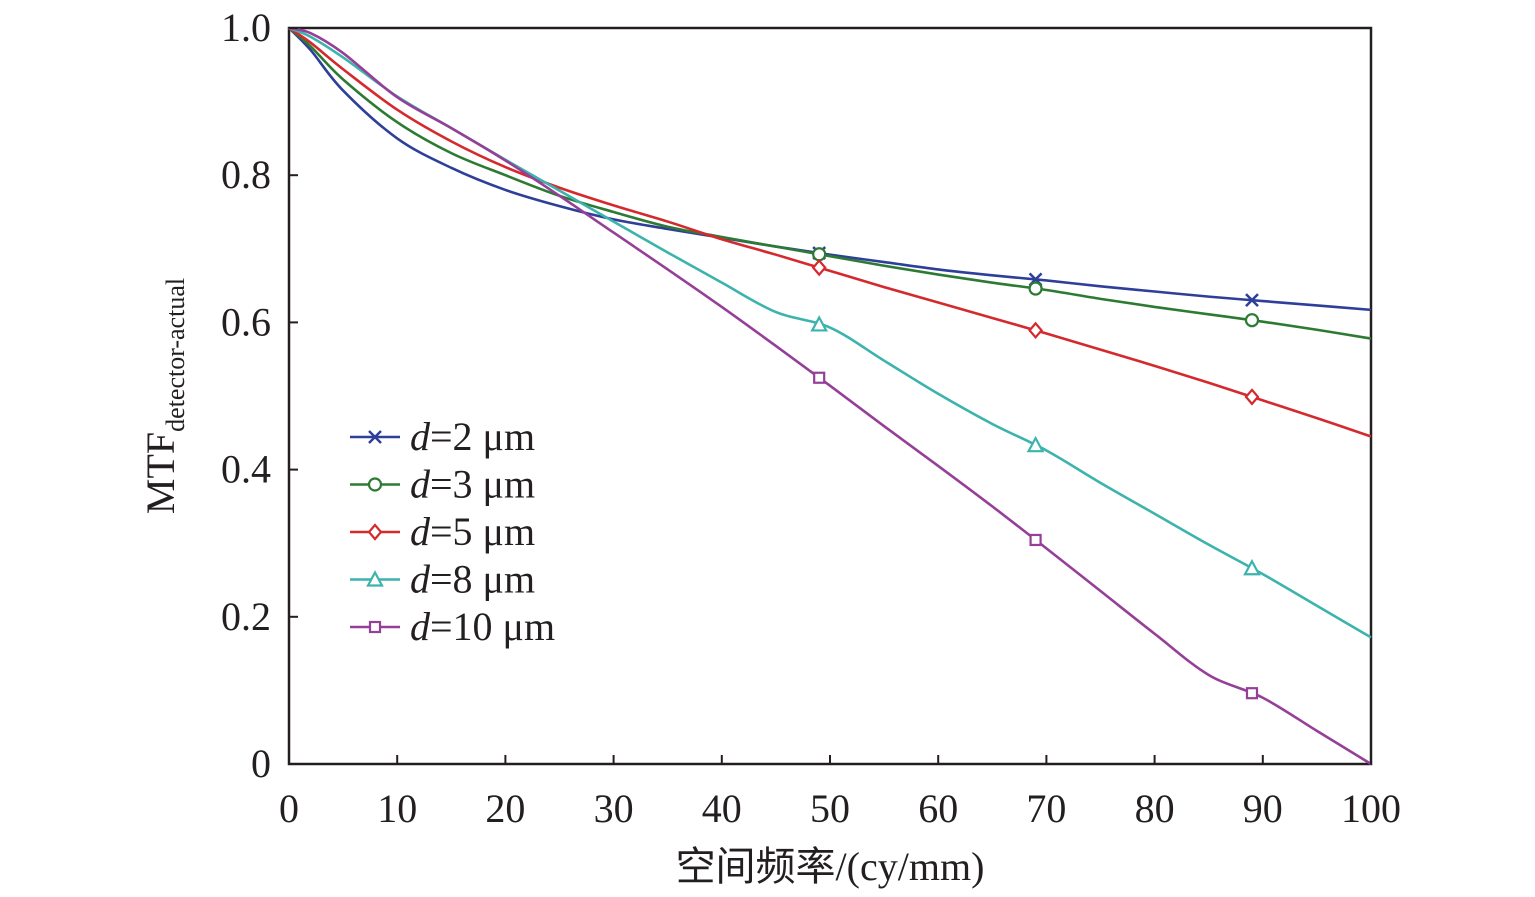 Image resolution: width=1535 pixels, height=897 pixels. What do you see at coordinates (246, 174) in the screenshot?
I see `y-tick-label: 0.8` at bounding box center [246, 174].